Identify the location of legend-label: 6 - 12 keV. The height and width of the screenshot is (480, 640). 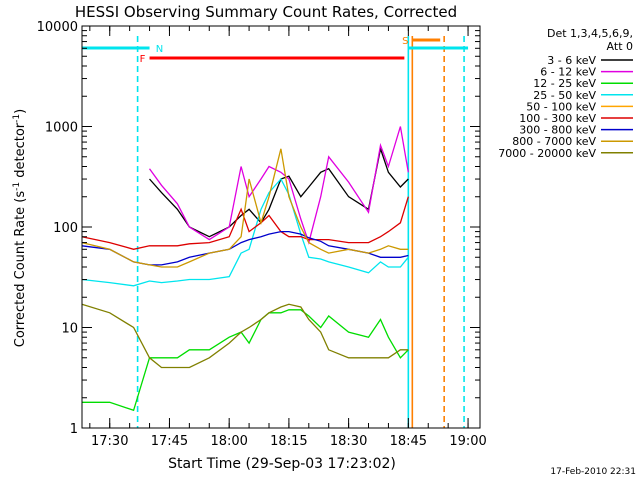
(568, 72).